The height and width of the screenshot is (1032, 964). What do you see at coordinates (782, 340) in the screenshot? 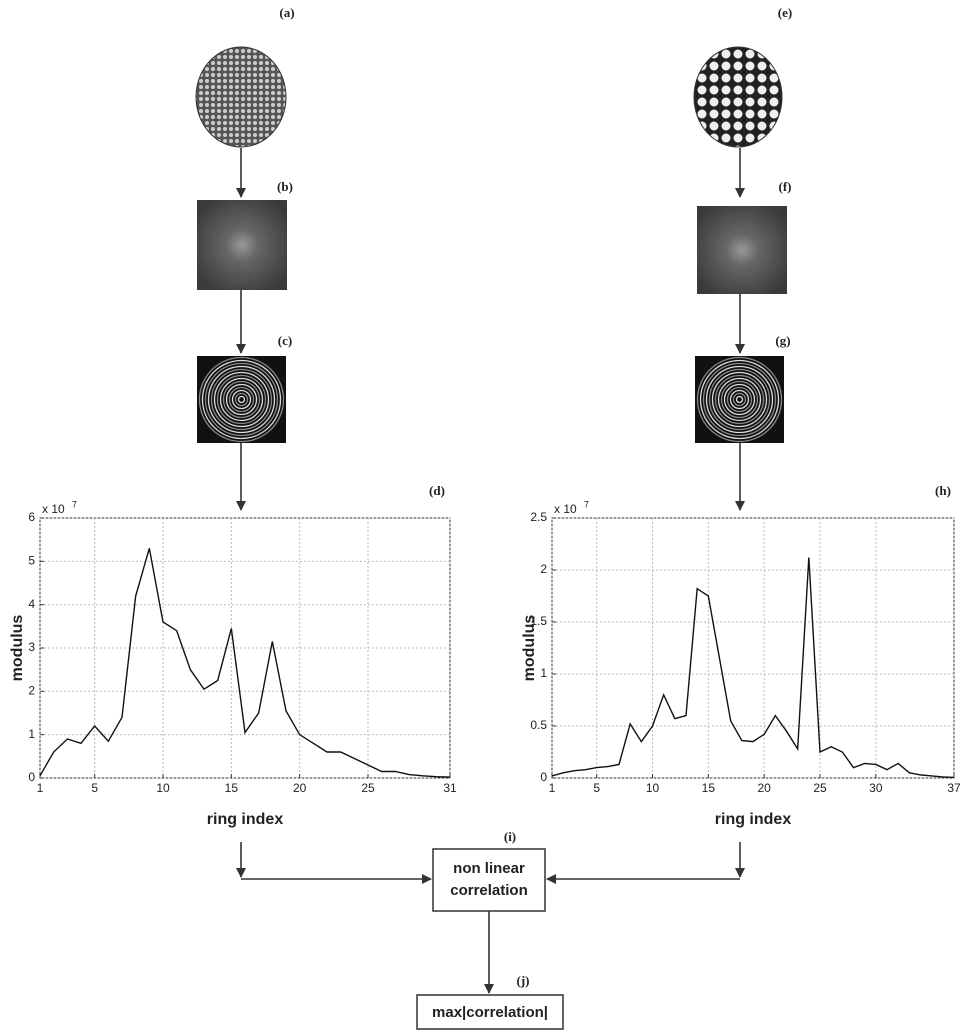
I see `panel-label: (g)` at bounding box center [782, 340].